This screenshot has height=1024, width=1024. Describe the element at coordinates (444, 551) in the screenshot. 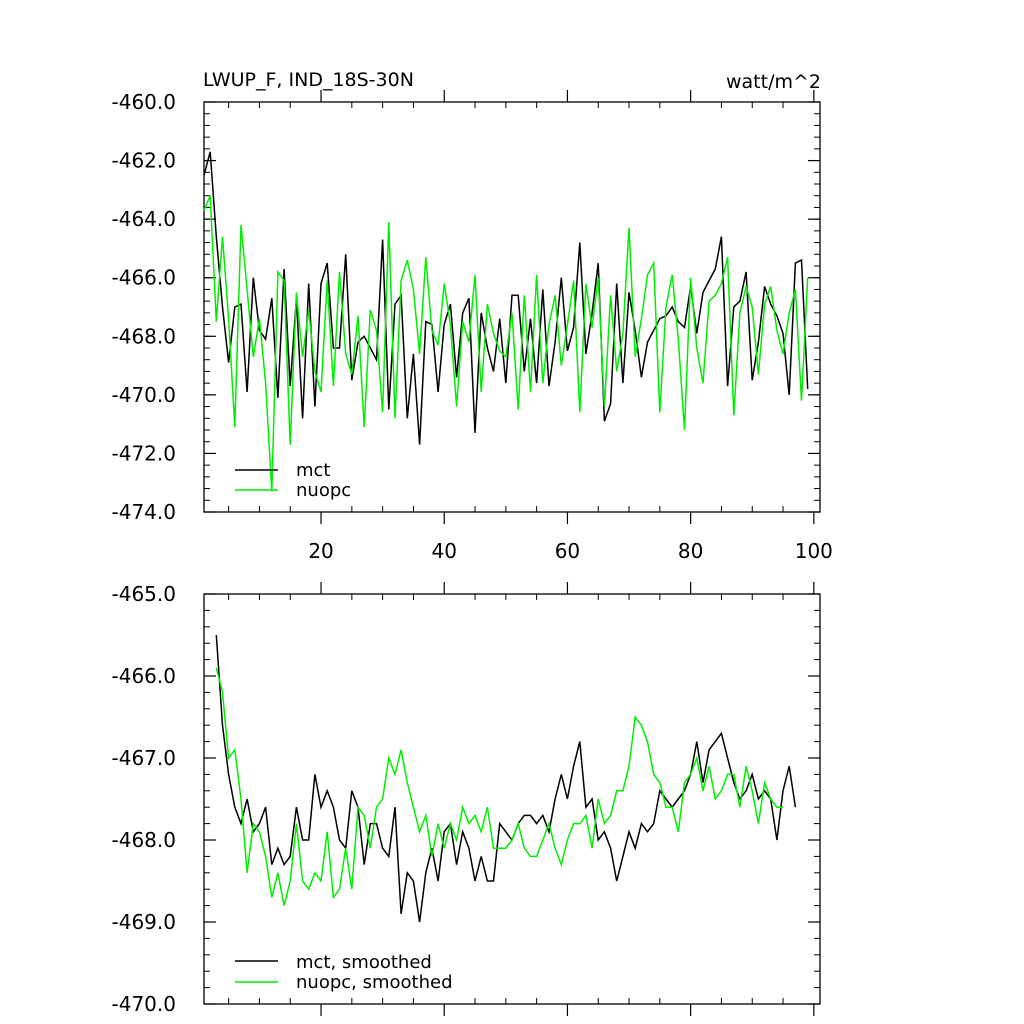

I see `x-tick-label: 40` at that location.